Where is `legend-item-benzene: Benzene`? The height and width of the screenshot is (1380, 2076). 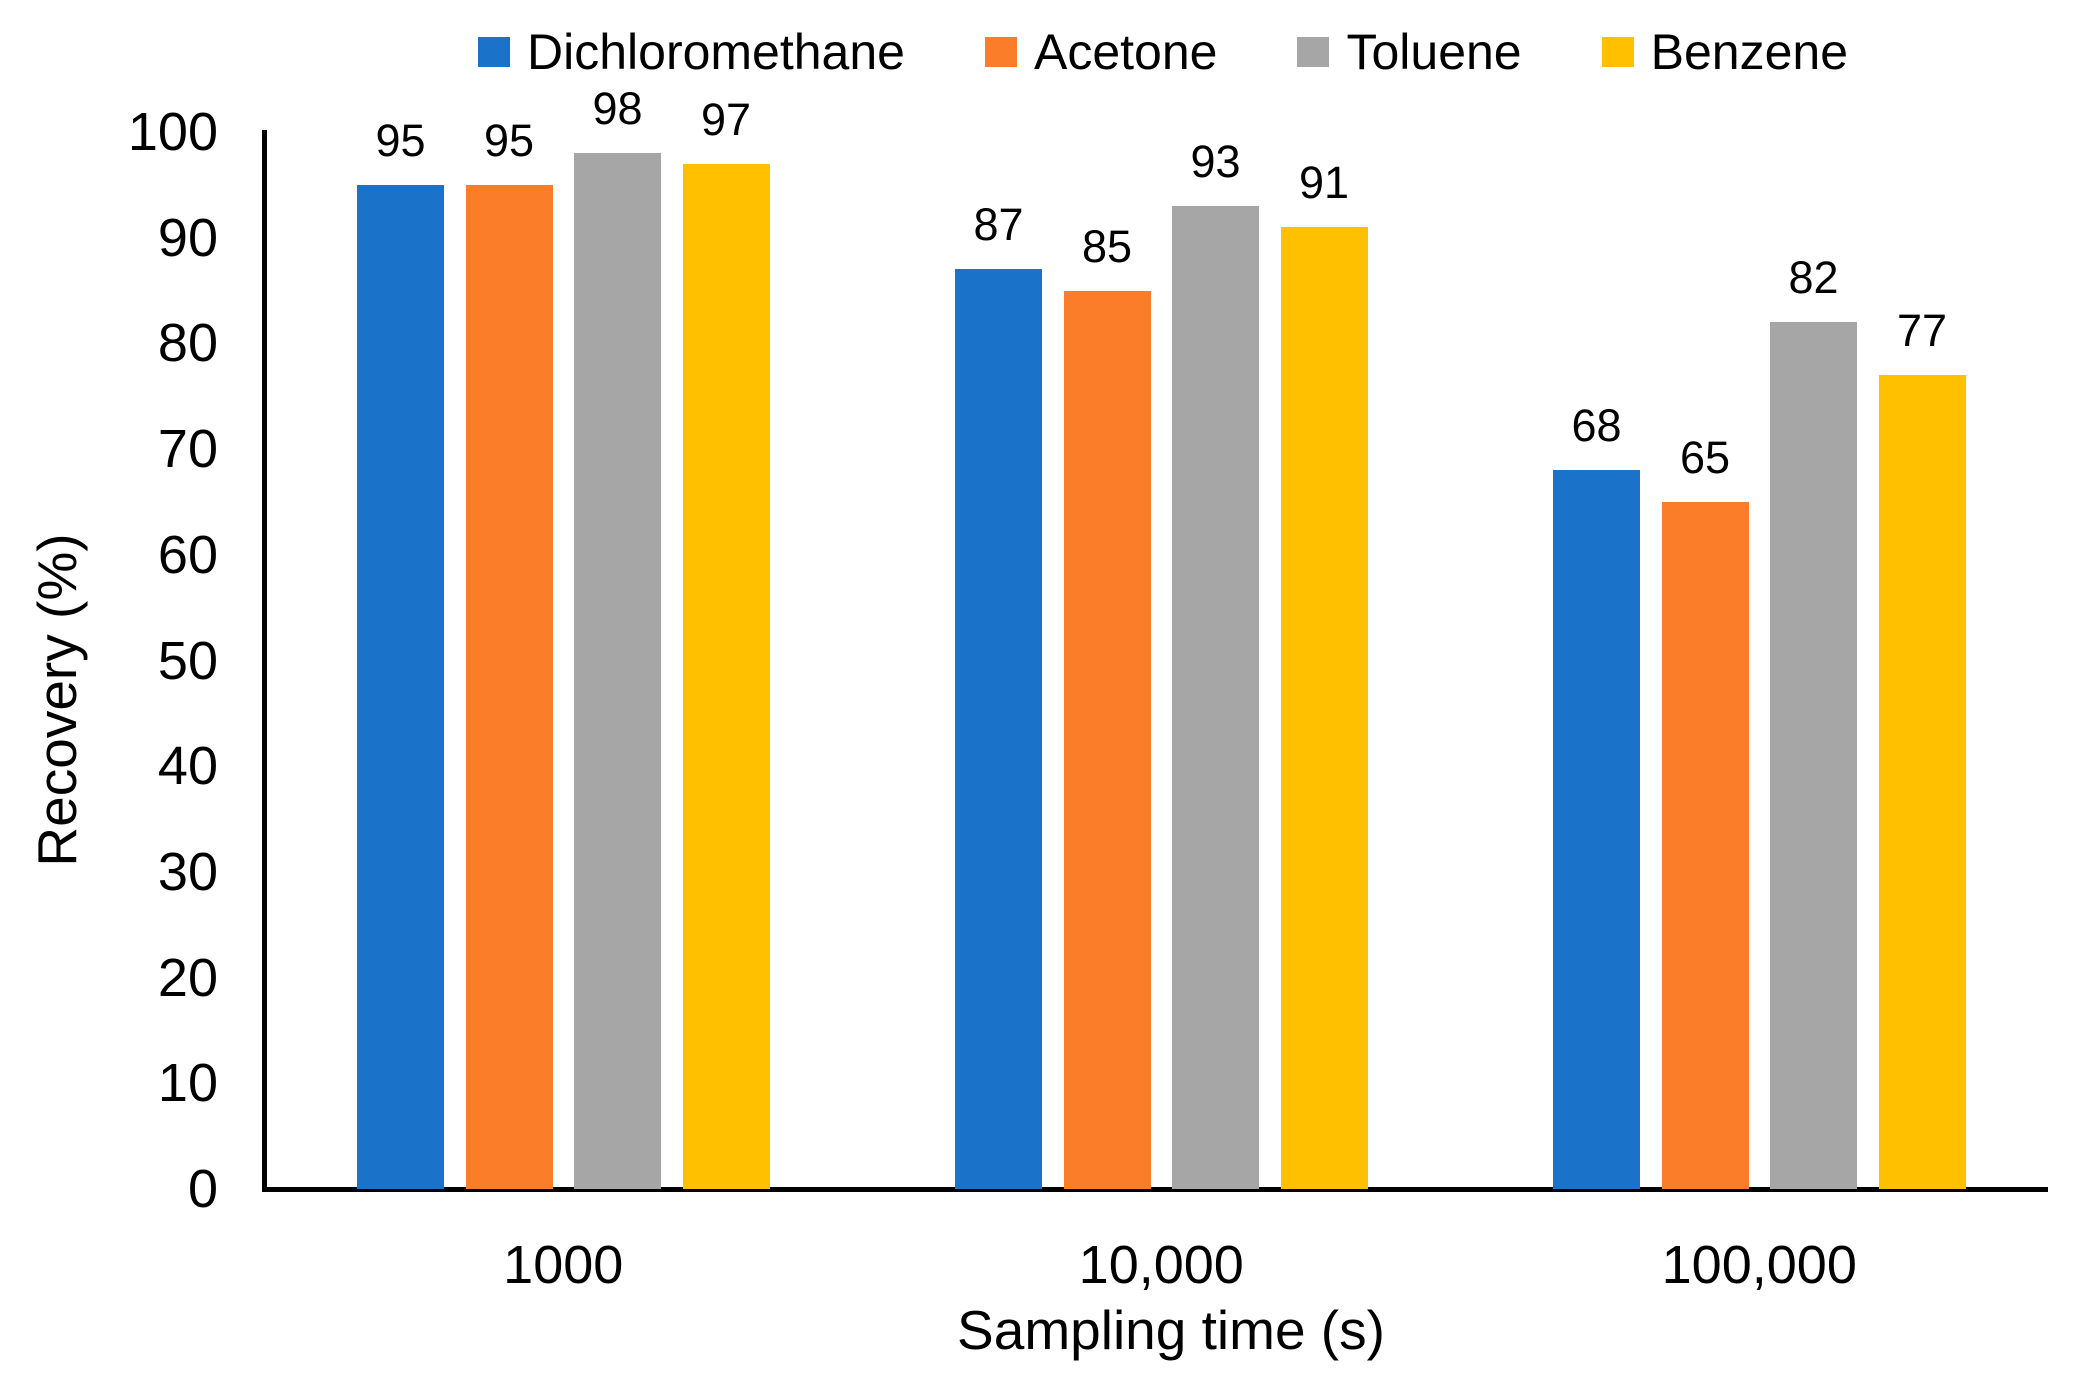 legend-item-benzene: Benzene is located at coordinates (1725, 52).